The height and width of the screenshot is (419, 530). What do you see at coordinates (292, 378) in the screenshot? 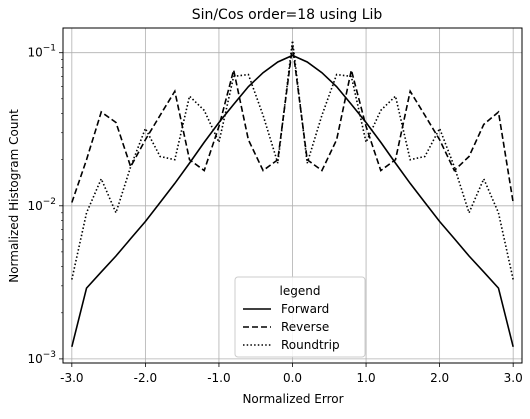
I see `x-tick-label: 0.0` at bounding box center [292, 378].